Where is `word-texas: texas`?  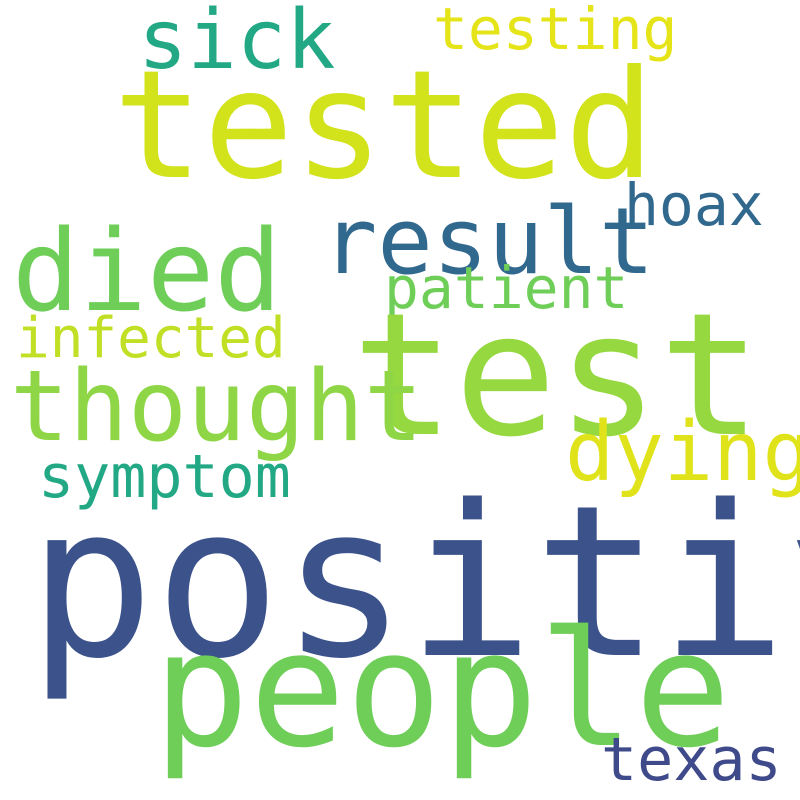 word-texas: texas is located at coordinates (691, 760).